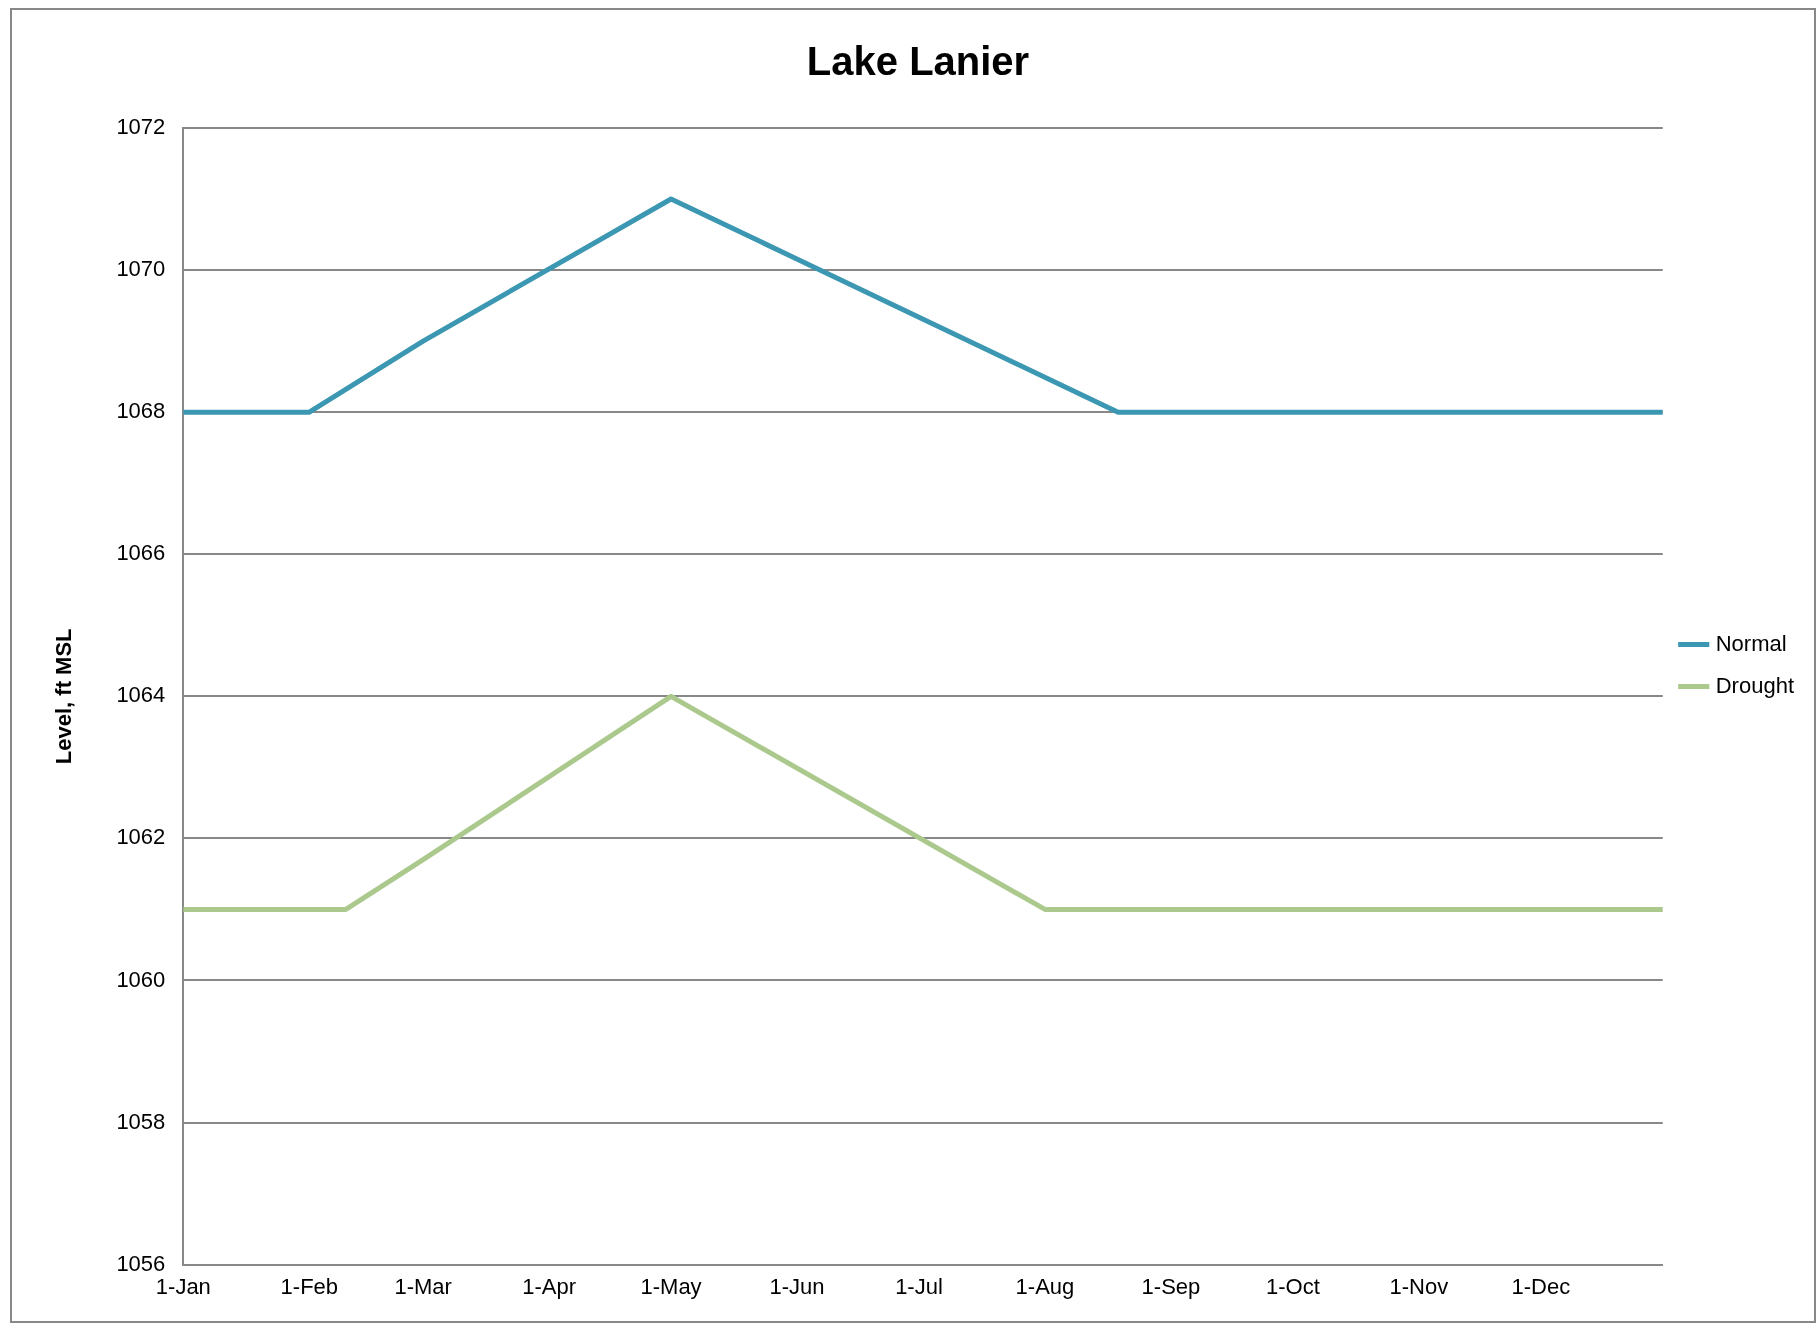 This screenshot has height=1325, width=1818. What do you see at coordinates (919, 1286) in the screenshot?
I see `x-tick-label: 1-Jul` at bounding box center [919, 1286].